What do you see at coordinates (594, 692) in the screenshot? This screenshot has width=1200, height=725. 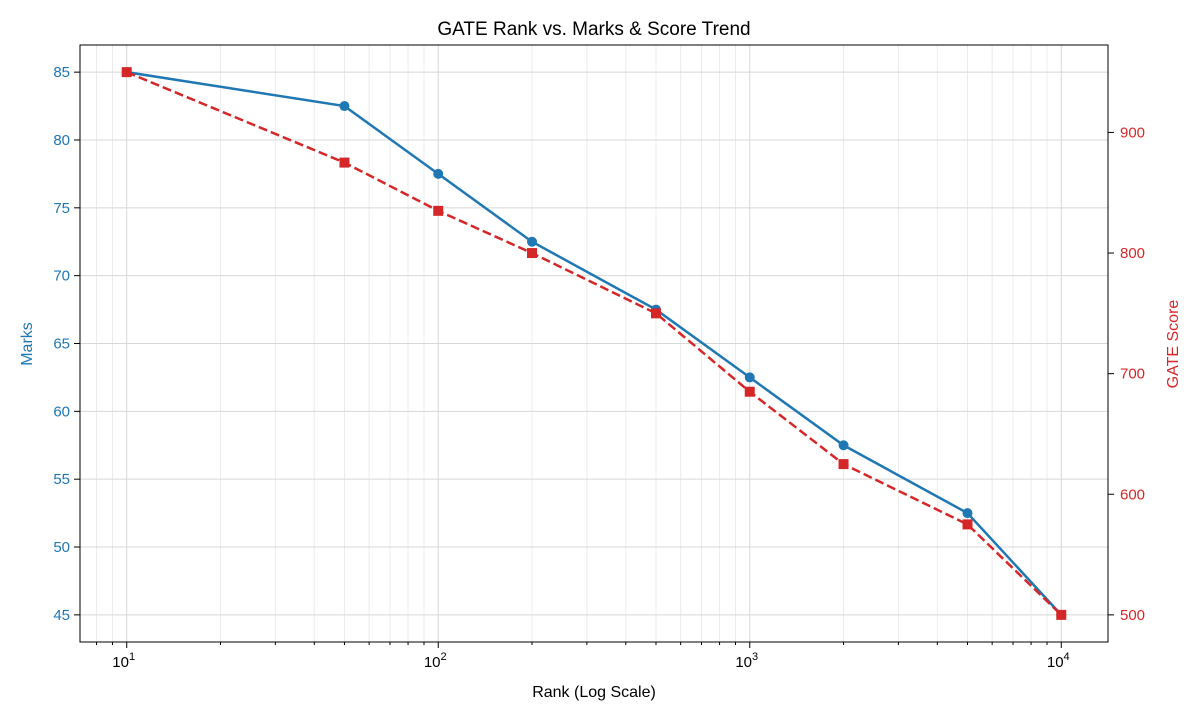 I see `x-axis-label: Rank (Log Scale)` at bounding box center [594, 692].